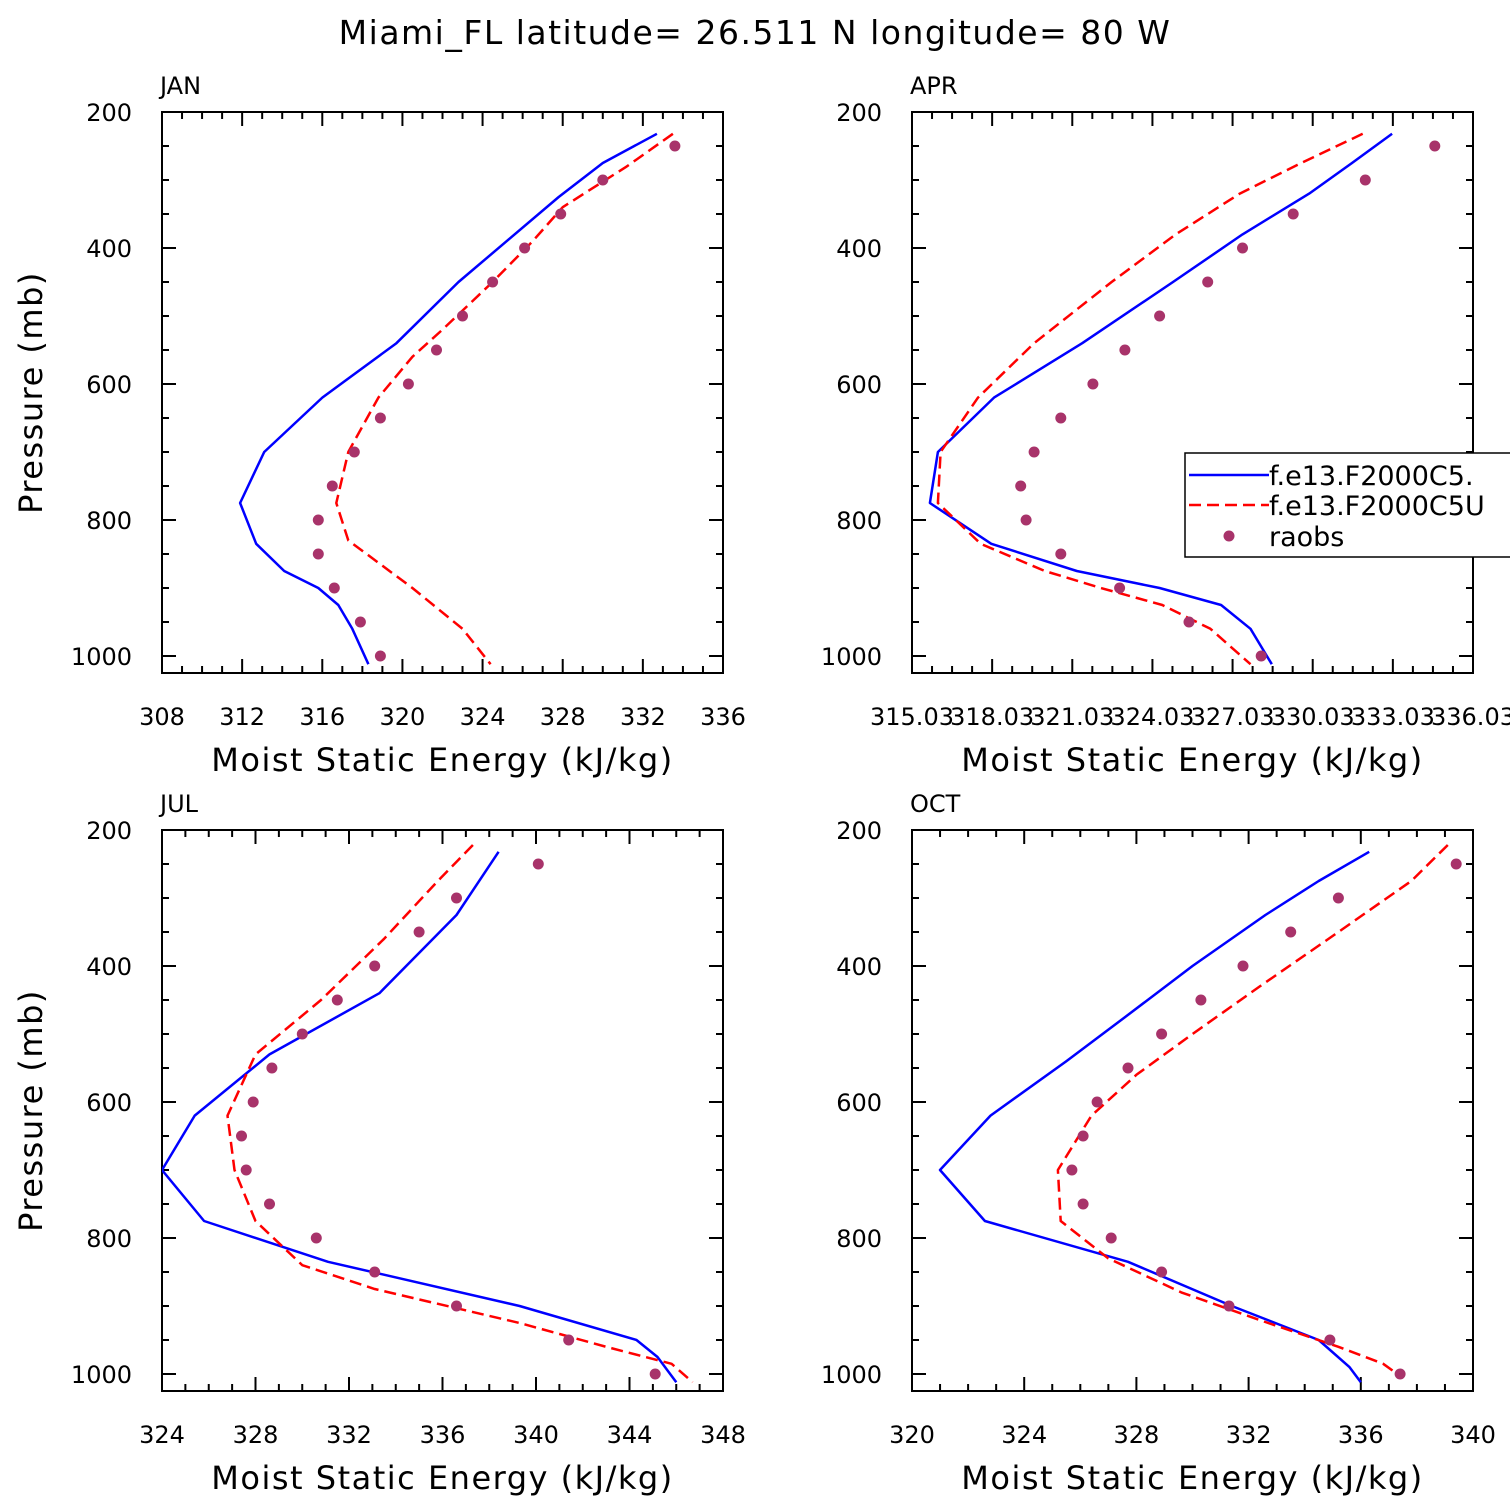 Image resolution: width=1510 pixels, height=1510 pixels. I want to click on x-tick-label: 321.03, so click(1072, 717).